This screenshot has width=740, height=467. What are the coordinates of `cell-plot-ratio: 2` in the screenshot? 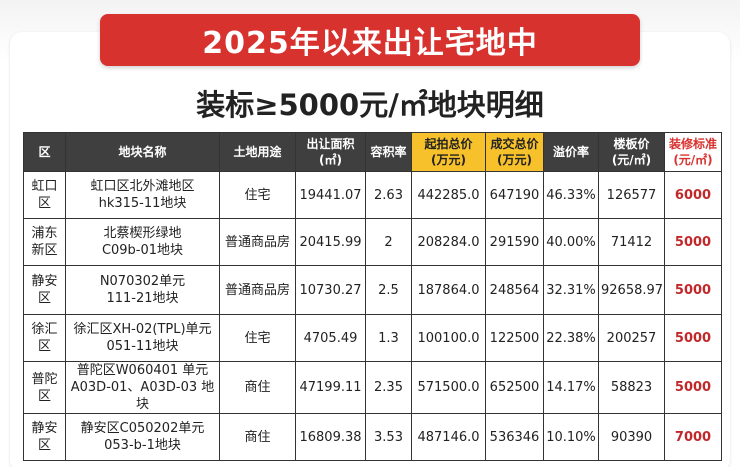 It's located at (388, 242).